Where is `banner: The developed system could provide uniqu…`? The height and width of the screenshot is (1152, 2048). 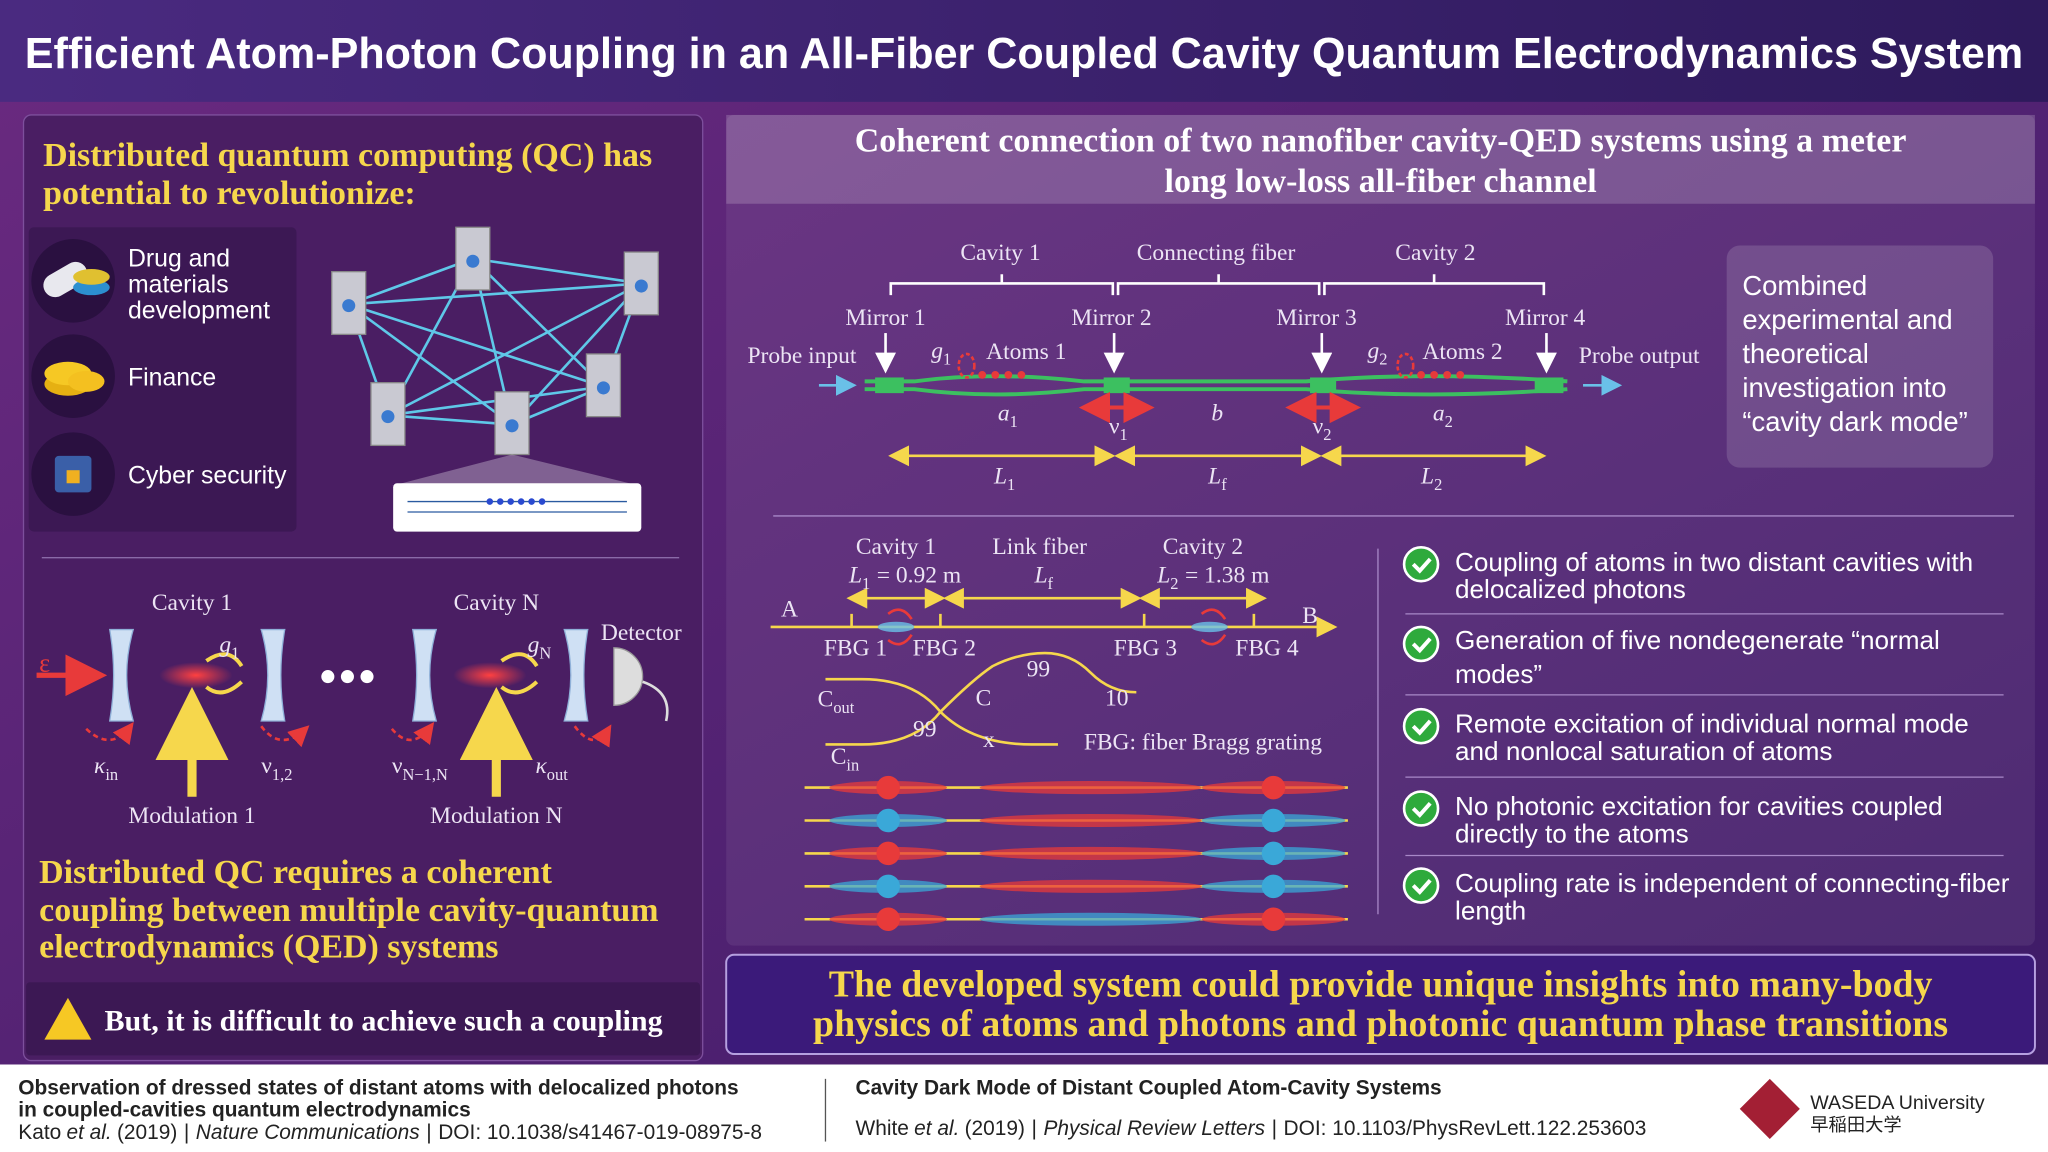
banner: The developed system could provide uniqu… is located at coordinates (1381, 985).